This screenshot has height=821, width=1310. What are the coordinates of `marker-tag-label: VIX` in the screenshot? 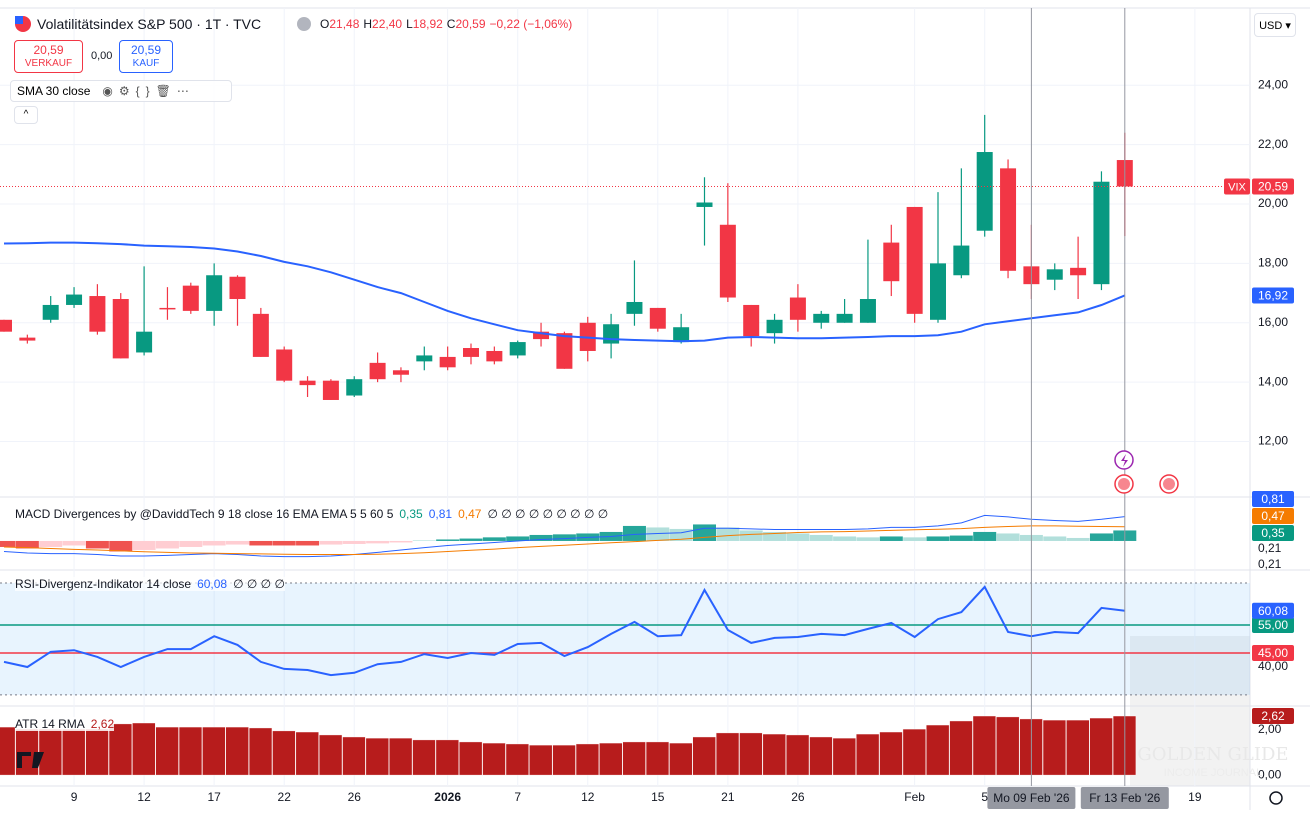 It's located at (1237, 187).